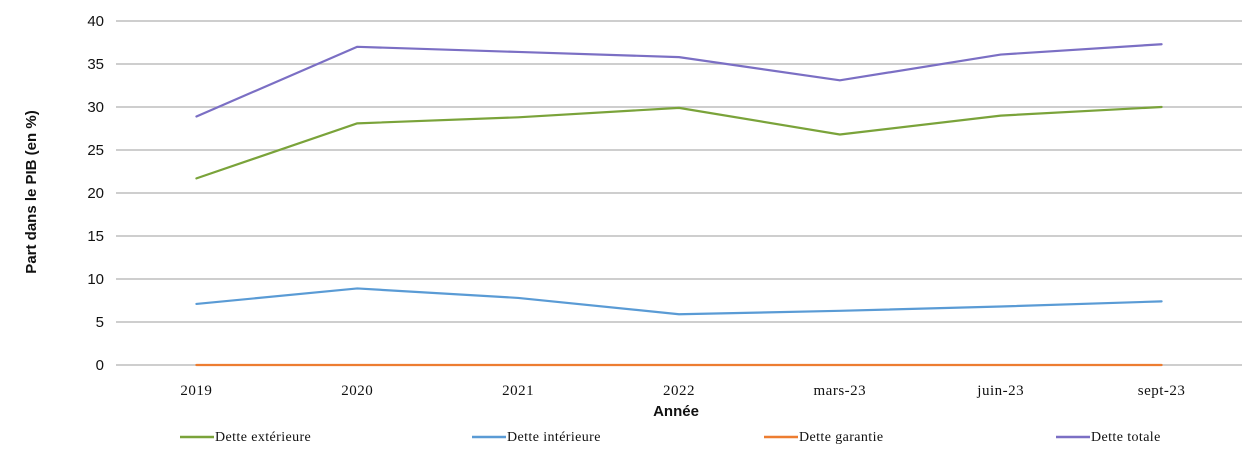 This screenshot has height=454, width=1249. I want to click on x-axis-title: Année, so click(676, 411).